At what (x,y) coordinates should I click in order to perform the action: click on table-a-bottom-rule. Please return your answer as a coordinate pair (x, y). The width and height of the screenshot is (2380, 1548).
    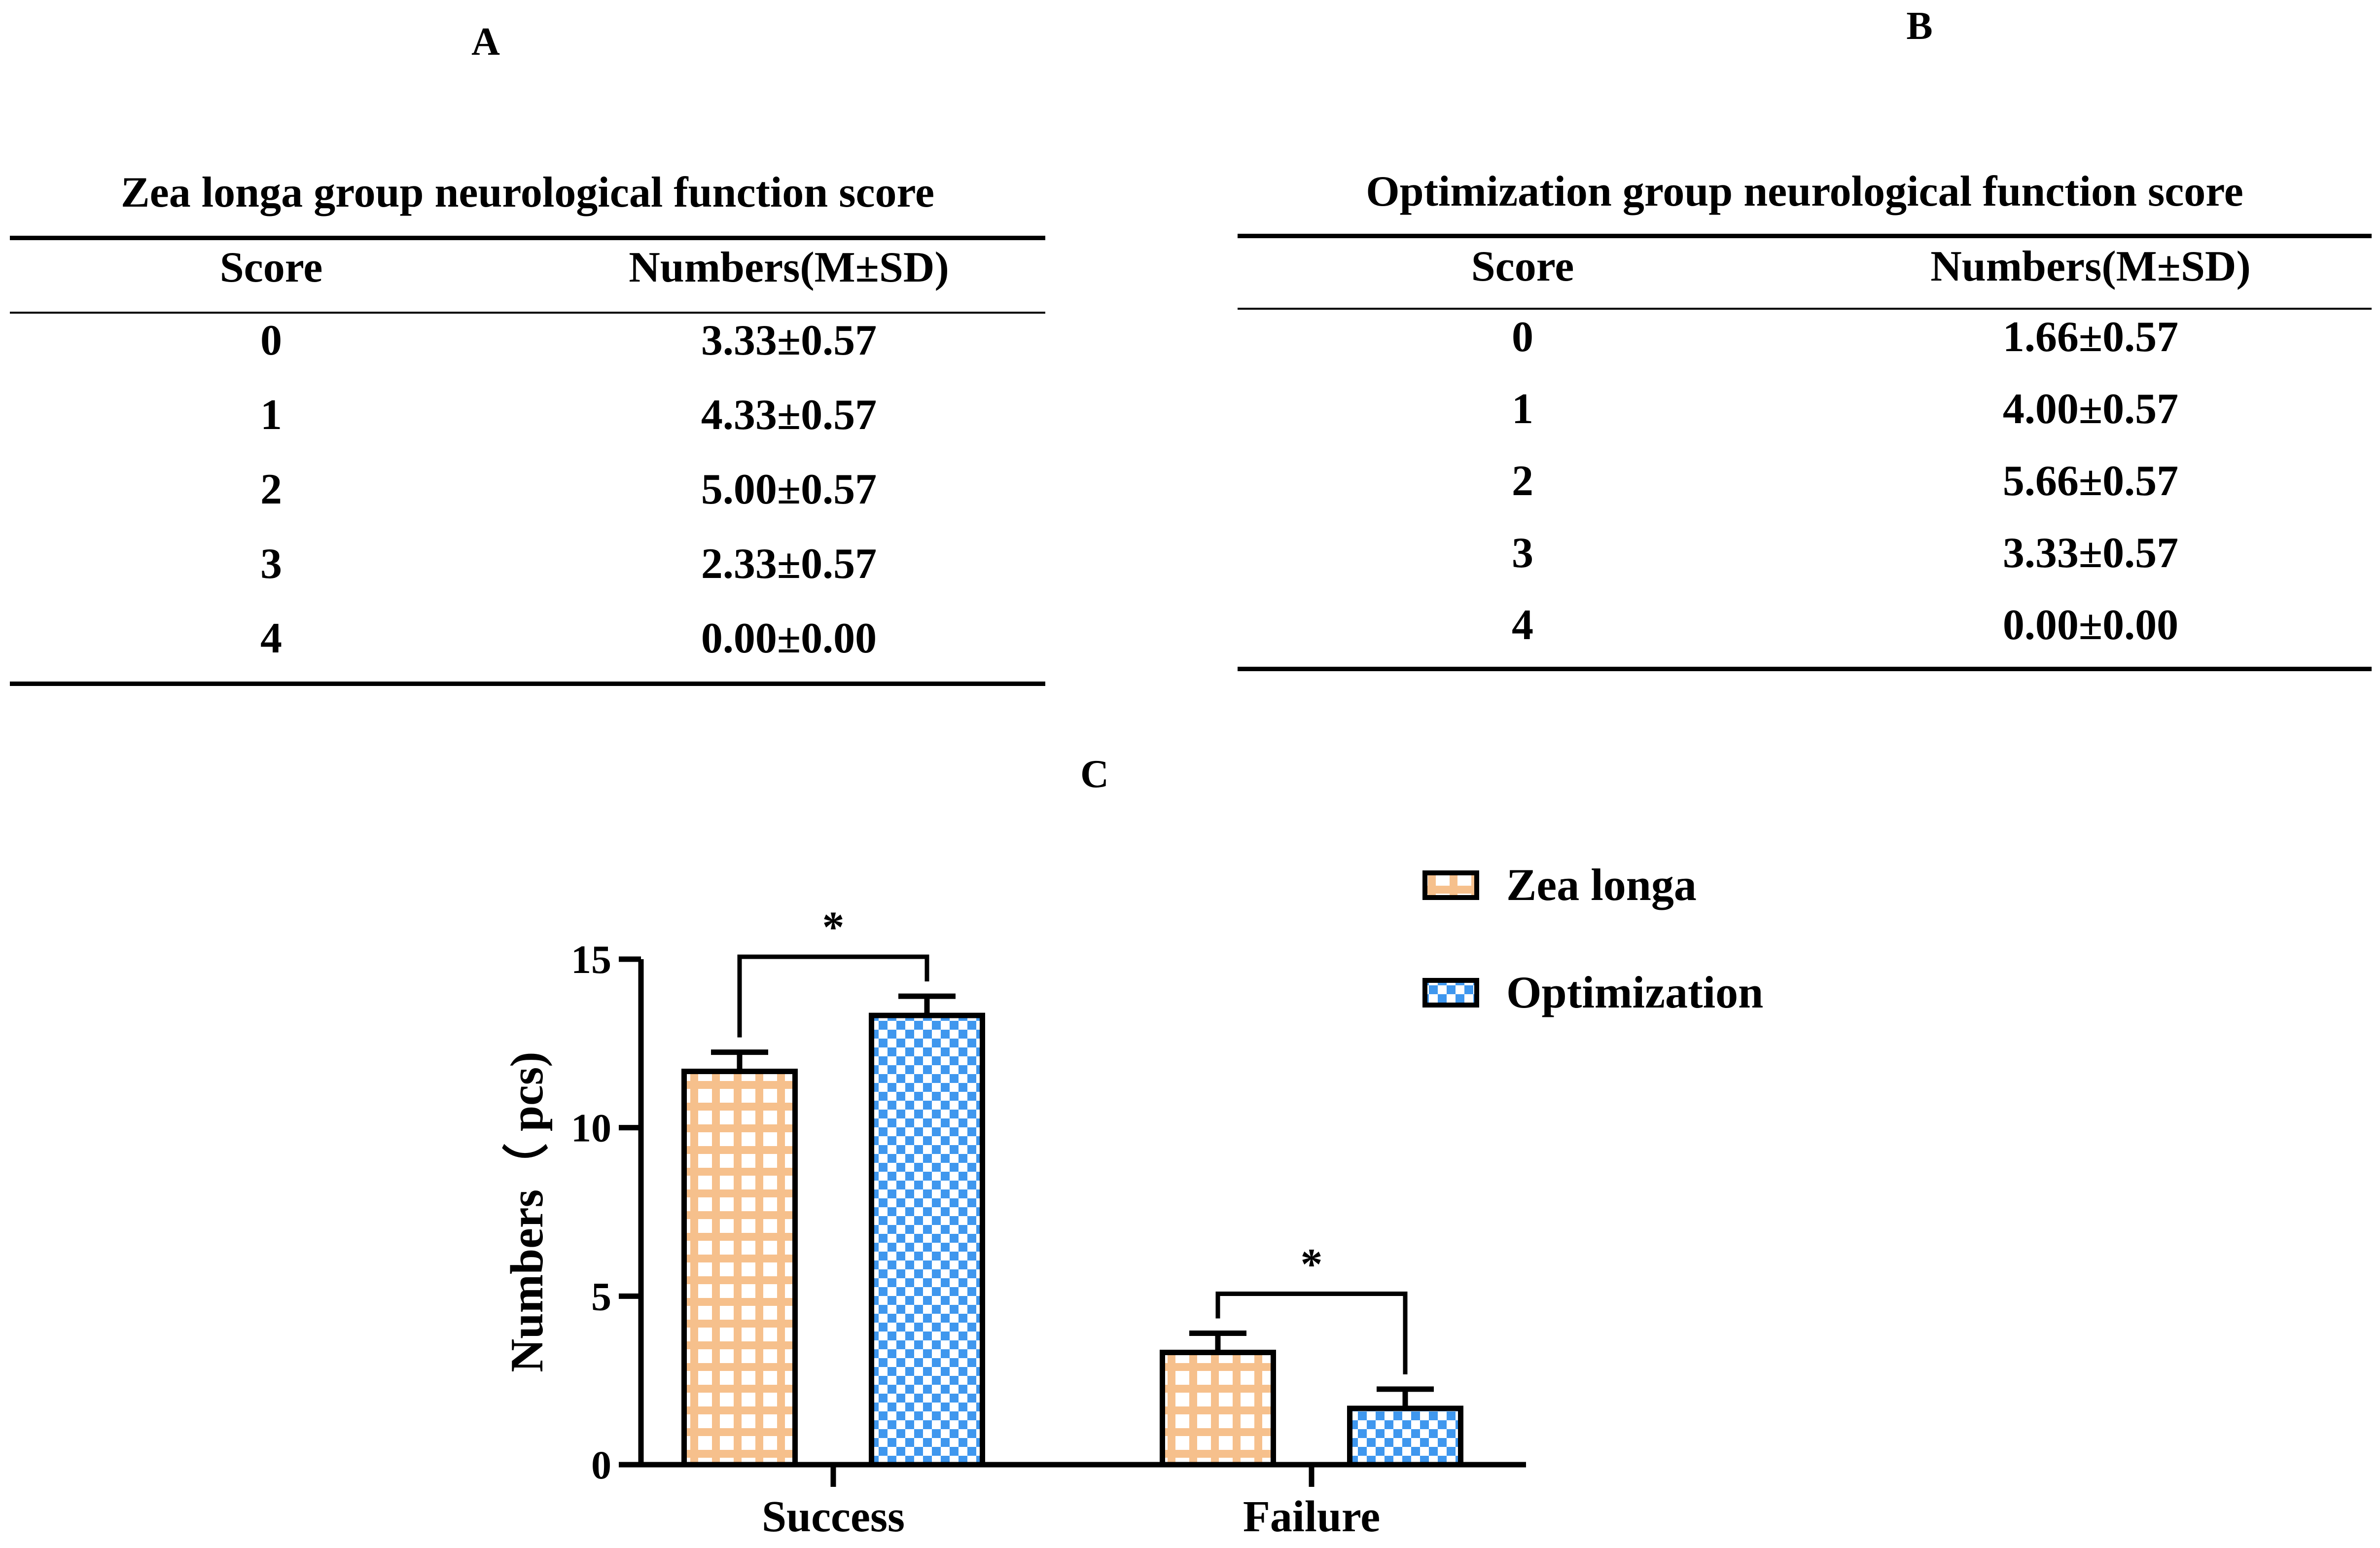
    Looking at the image, I should click on (527, 684).